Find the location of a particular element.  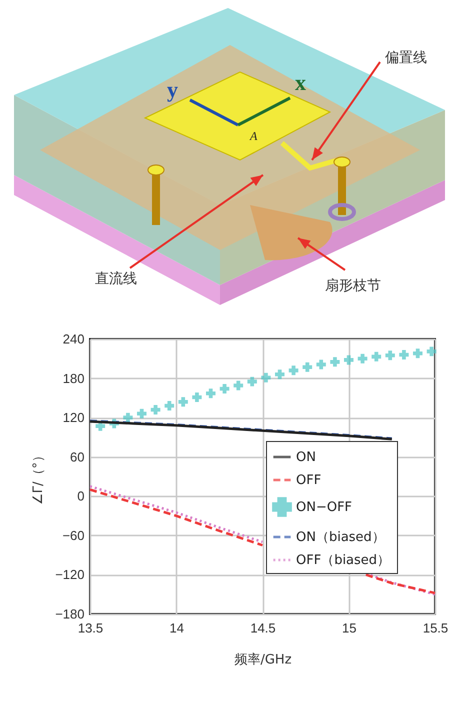

x-tick-label: 15.5 is located at coordinates (435, 628).